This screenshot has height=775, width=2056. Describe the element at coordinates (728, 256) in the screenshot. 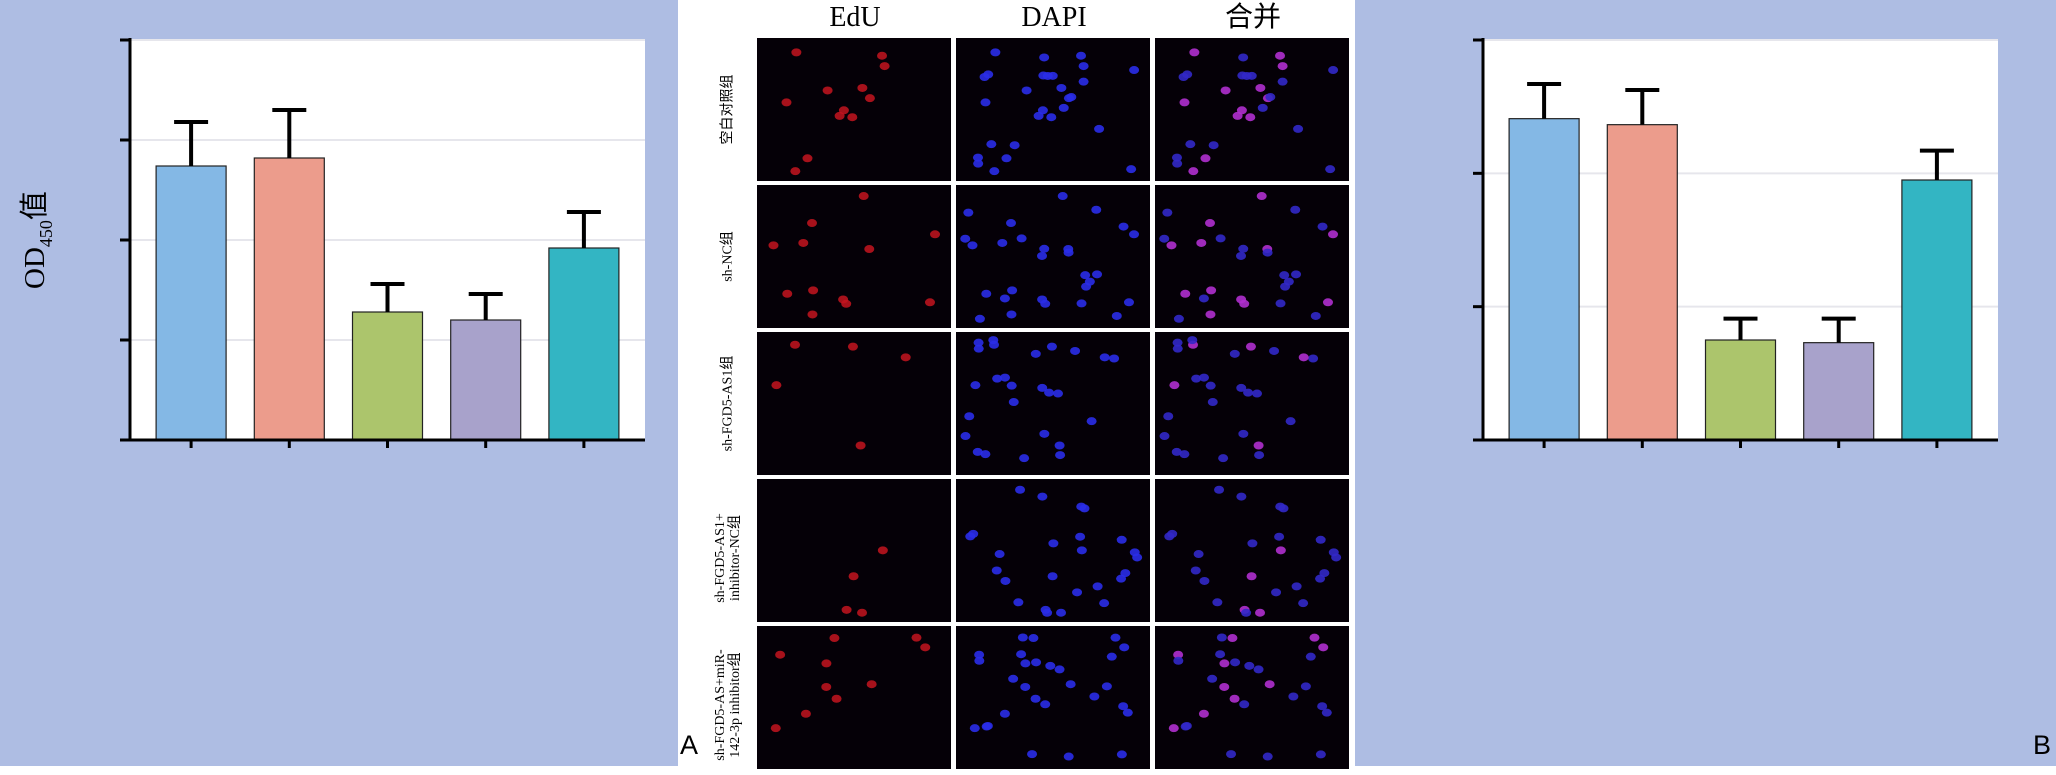

I see `row-label-2: sh-NC组` at that location.